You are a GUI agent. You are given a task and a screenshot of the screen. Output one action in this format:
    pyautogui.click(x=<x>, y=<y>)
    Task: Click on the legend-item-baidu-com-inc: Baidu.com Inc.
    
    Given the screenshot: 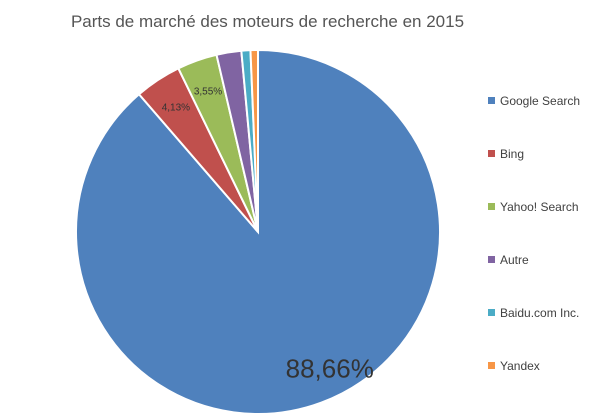 What is the action you would take?
    pyautogui.click(x=534, y=312)
    